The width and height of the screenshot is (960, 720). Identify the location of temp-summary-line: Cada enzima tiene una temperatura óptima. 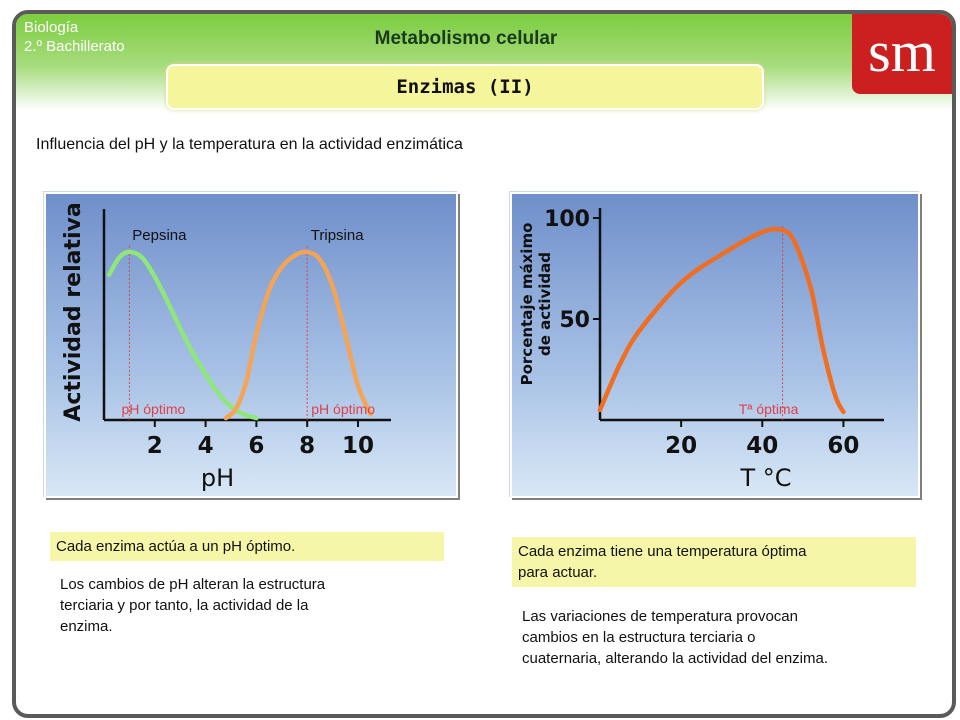
(662, 551).